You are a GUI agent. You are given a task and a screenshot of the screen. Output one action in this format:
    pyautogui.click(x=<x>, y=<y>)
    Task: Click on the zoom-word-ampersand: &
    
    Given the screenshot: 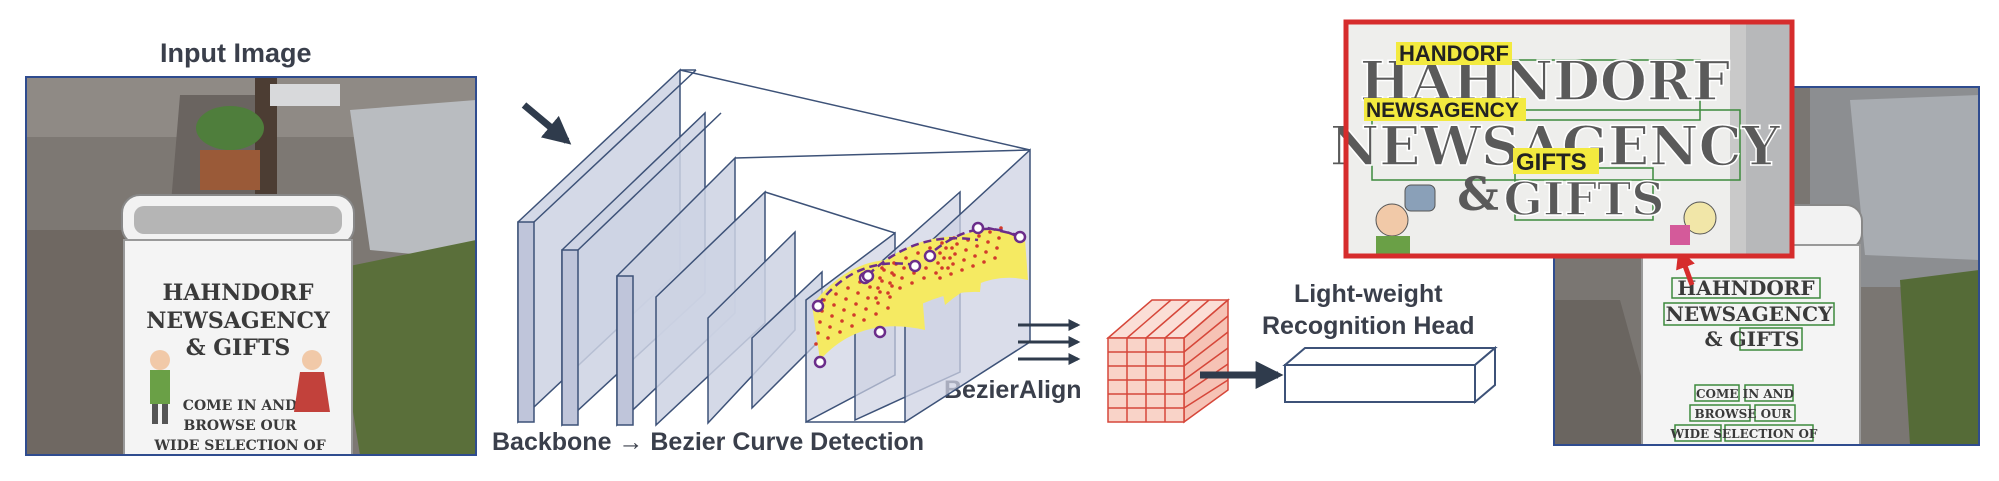 What is the action you would take?
    pyautogui.click(x=1478, y=194)
    